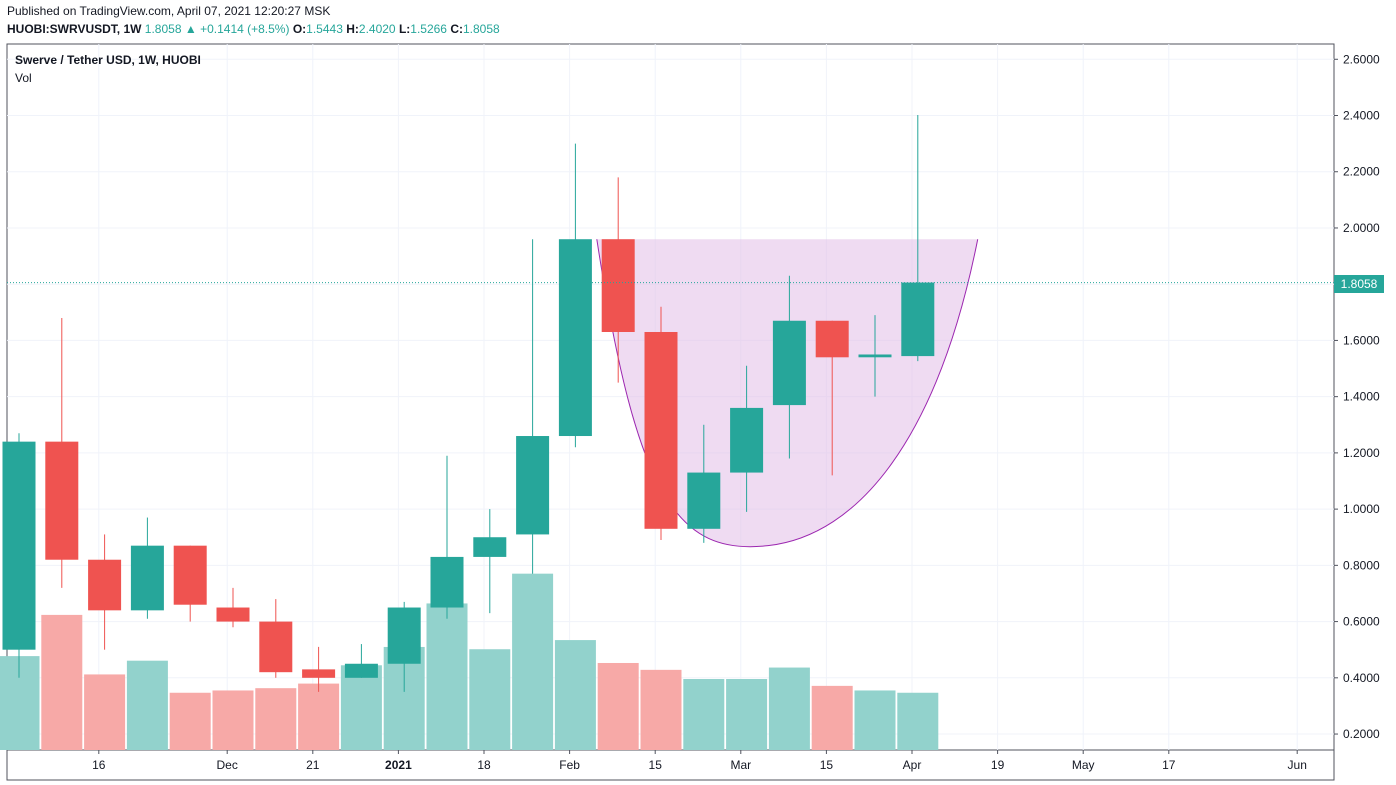 The image size is (1396, 785). Describe the element at coordinates (1361, 59) in the screenshot. I see `y-tick-label: 2.6000` at that location.